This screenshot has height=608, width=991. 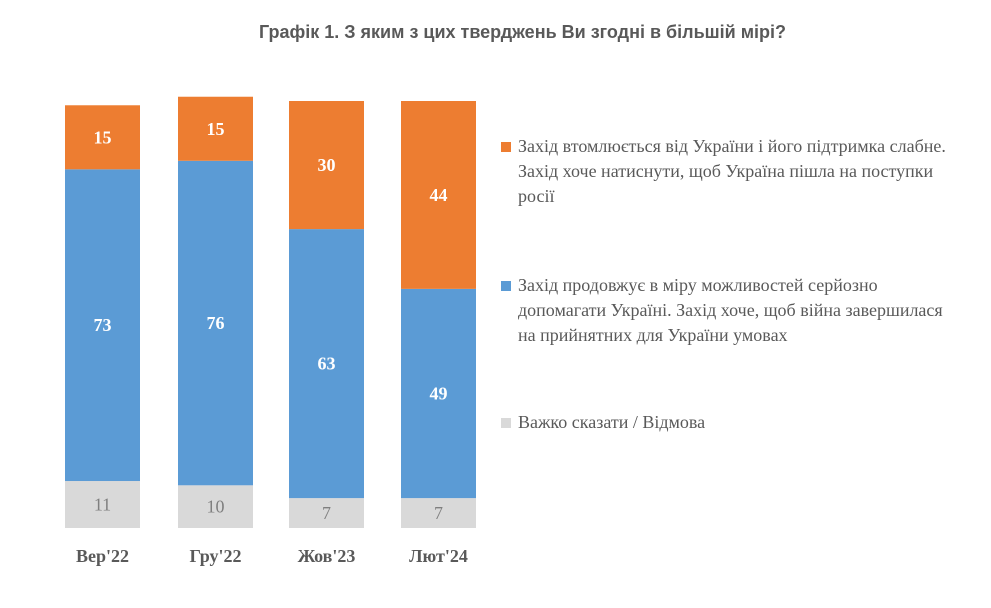 I want to click on x-tick-label: Жов'23, so click(x=327, y=556).